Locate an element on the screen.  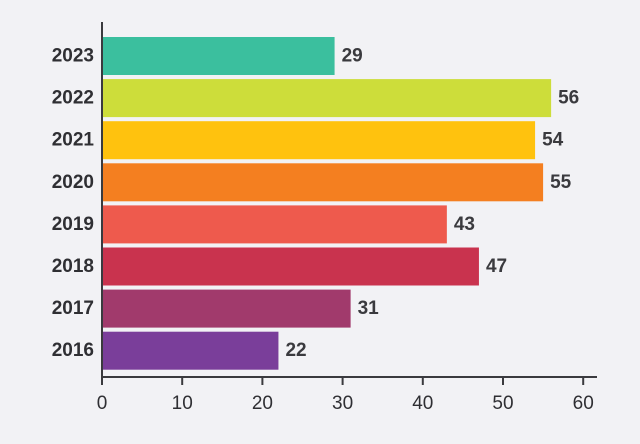
x-tick-label-60: 60 is located at coordinates (583, 403).